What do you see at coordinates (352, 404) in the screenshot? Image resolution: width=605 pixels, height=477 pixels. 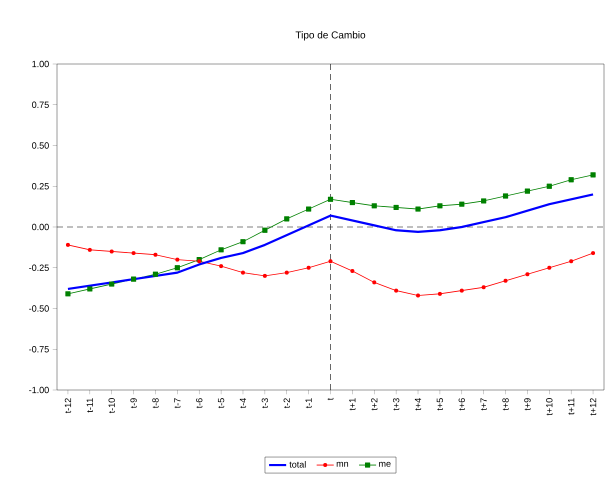 I see `x-tick-label: t+1` at bounding box center [352, 404].